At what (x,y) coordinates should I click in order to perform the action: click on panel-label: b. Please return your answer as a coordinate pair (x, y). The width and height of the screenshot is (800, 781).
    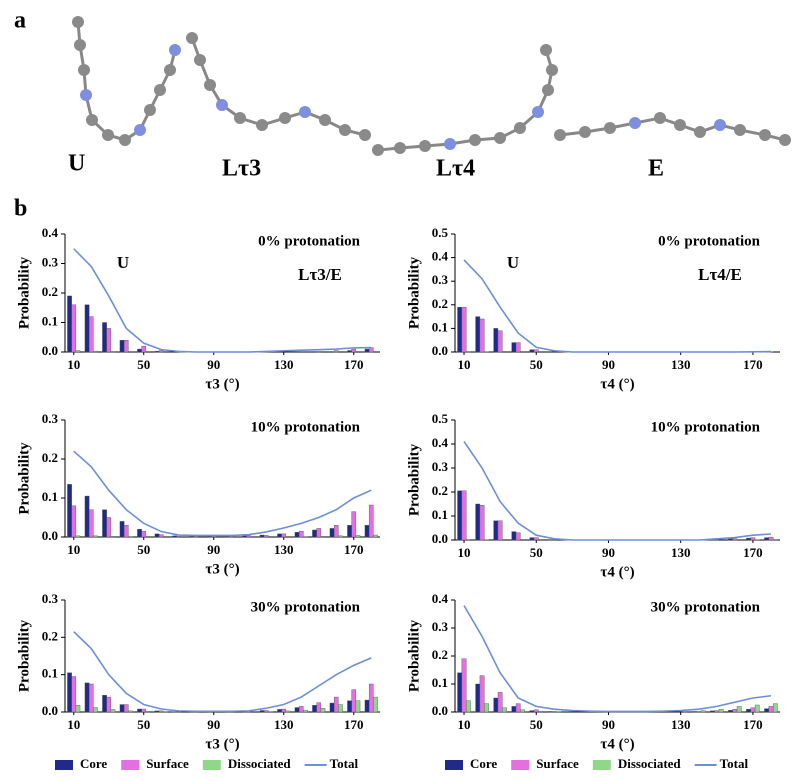
    Looking at the image, I should click on (20, 209).